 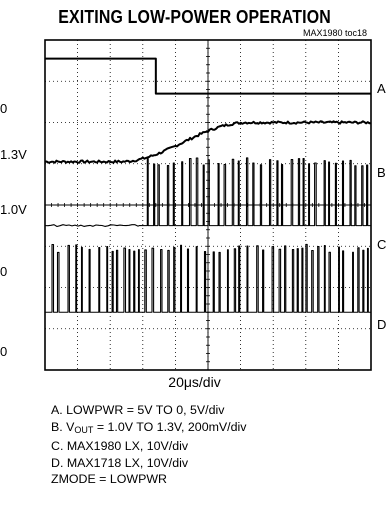 I want to click on left-label-a: 0, so click(x=3, y=108).